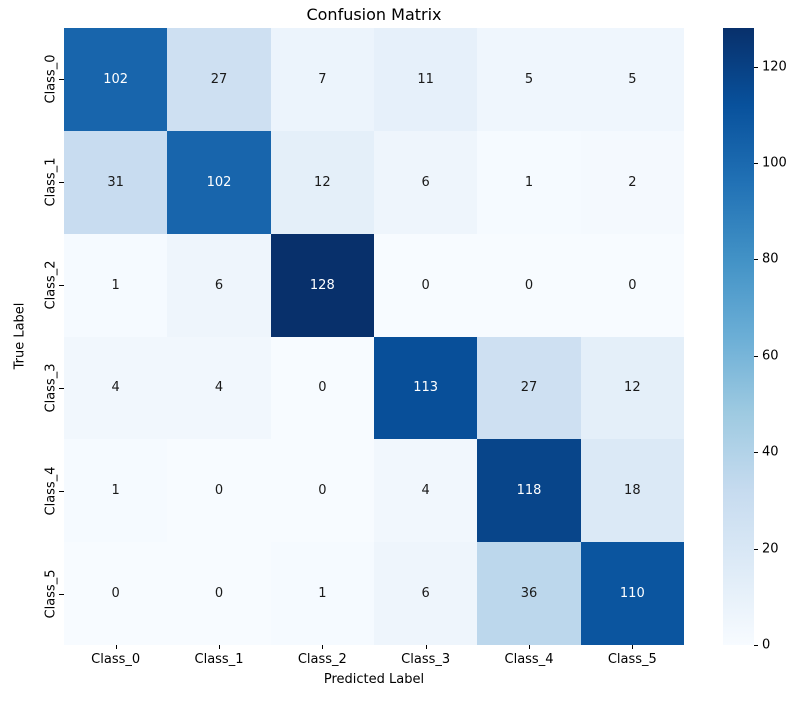 The height and width of the screenshot is (708, 792). Describe the element at coordinates (738, 336) in the screenshot. I see `colorbar` at that location.